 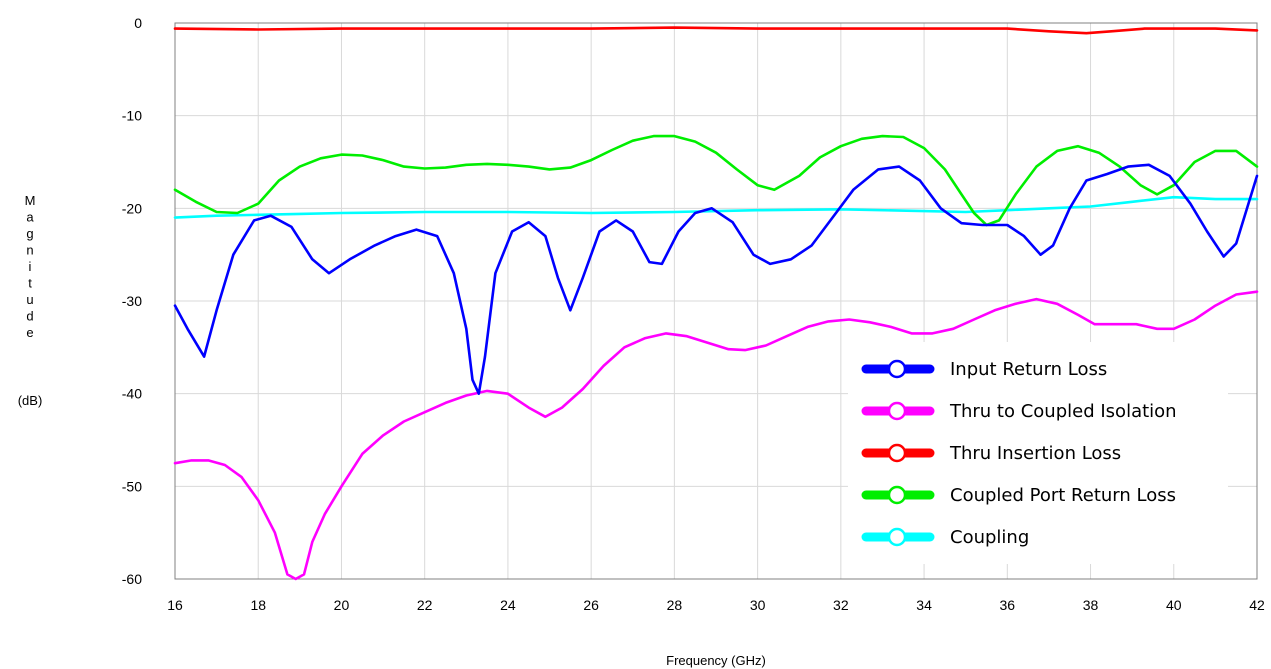 What do you see at coordinates (716, 180) in the screenshot?
I see `series-line-coupled-port-return-loss` at bounding box center [716, 180].